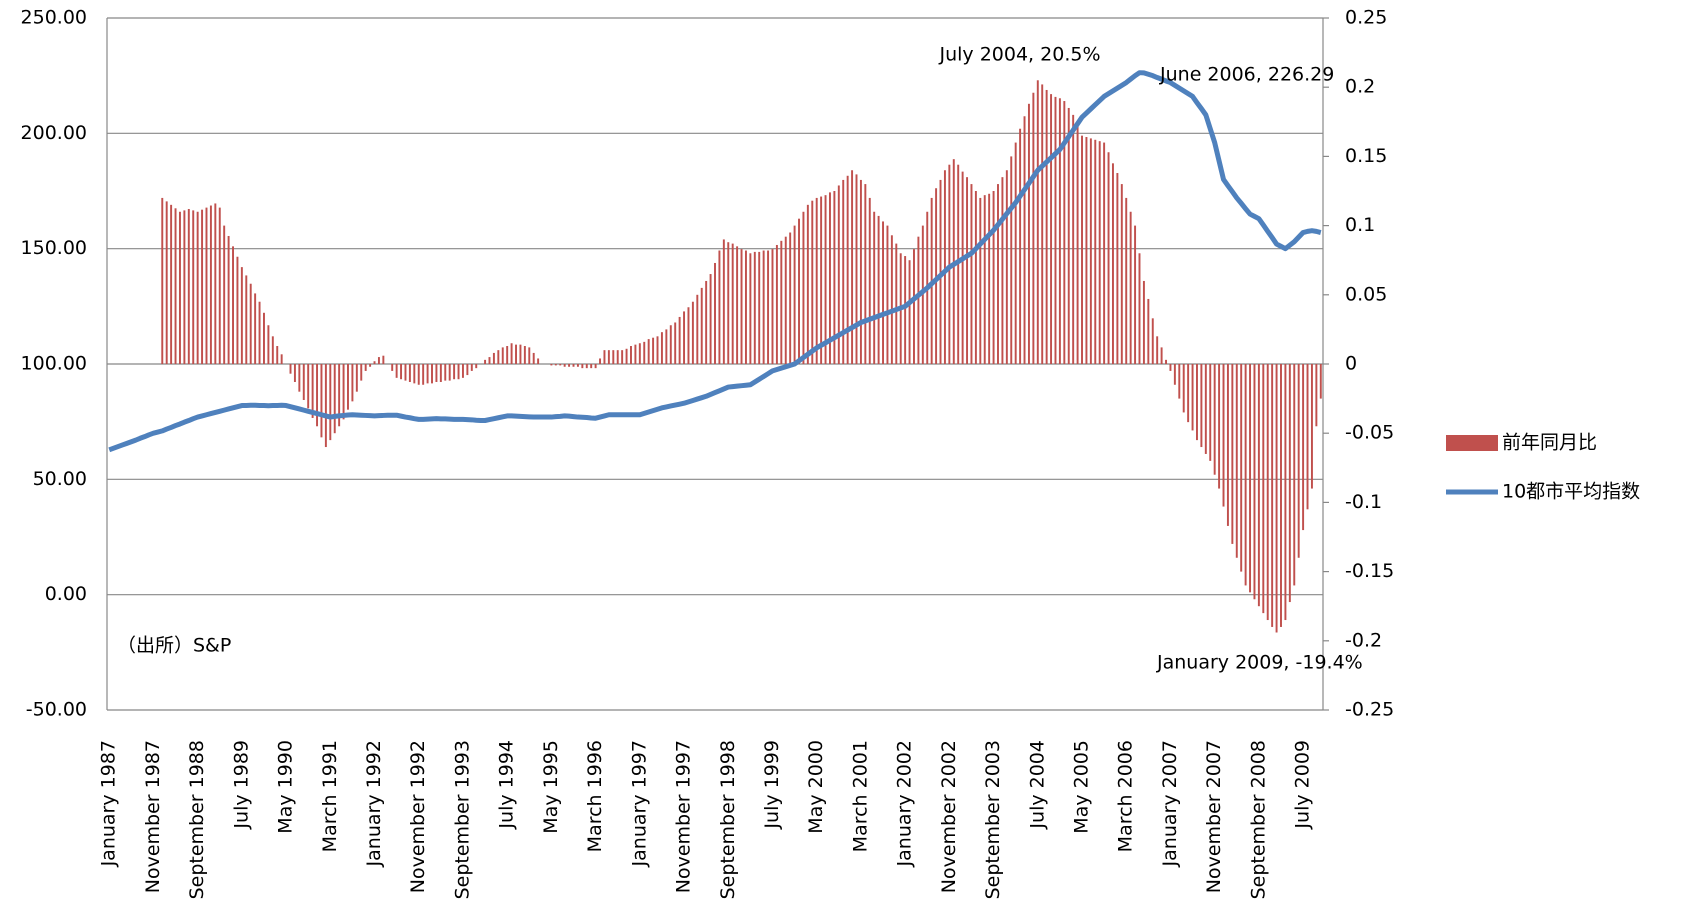  Describe the element at coordinates (949, 816) in the screenshot. I see `x-tick-label: November 2002` at that location.